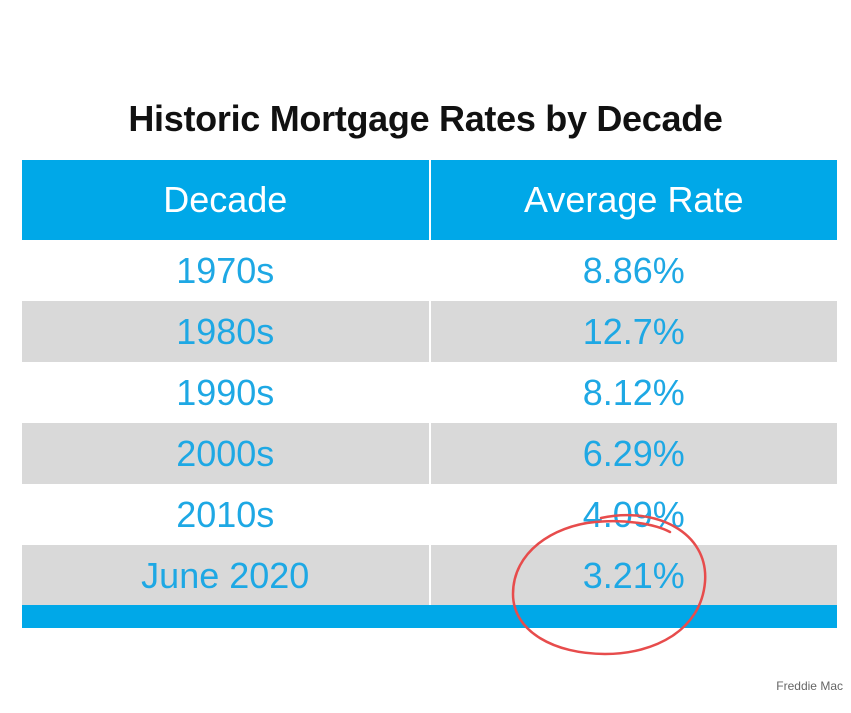 Image resolution: width=851 pixels, height=713 pixels. I want to click on rate-cell: 8.12%, so click(632, 392).